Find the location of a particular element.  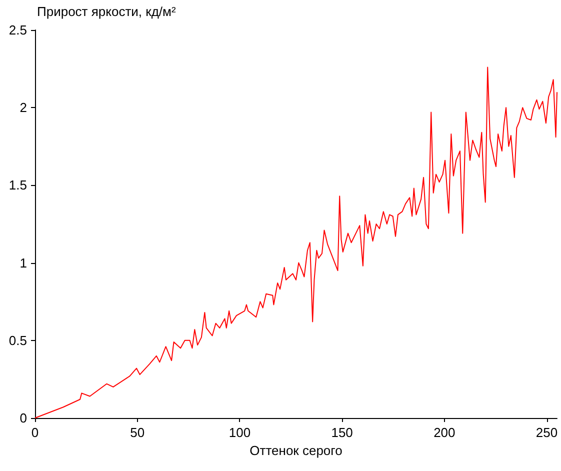

x-tick-label: 50 is located at coordinates (137, 432).